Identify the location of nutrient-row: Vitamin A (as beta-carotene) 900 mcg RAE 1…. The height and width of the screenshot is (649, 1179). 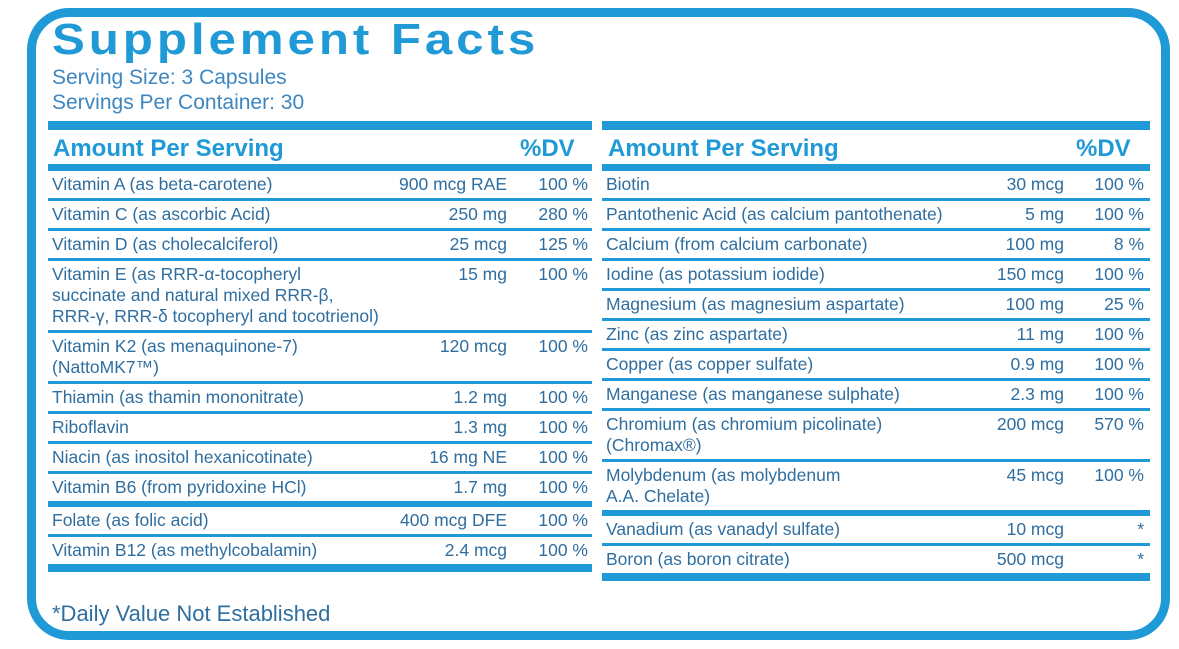
(320, 186).